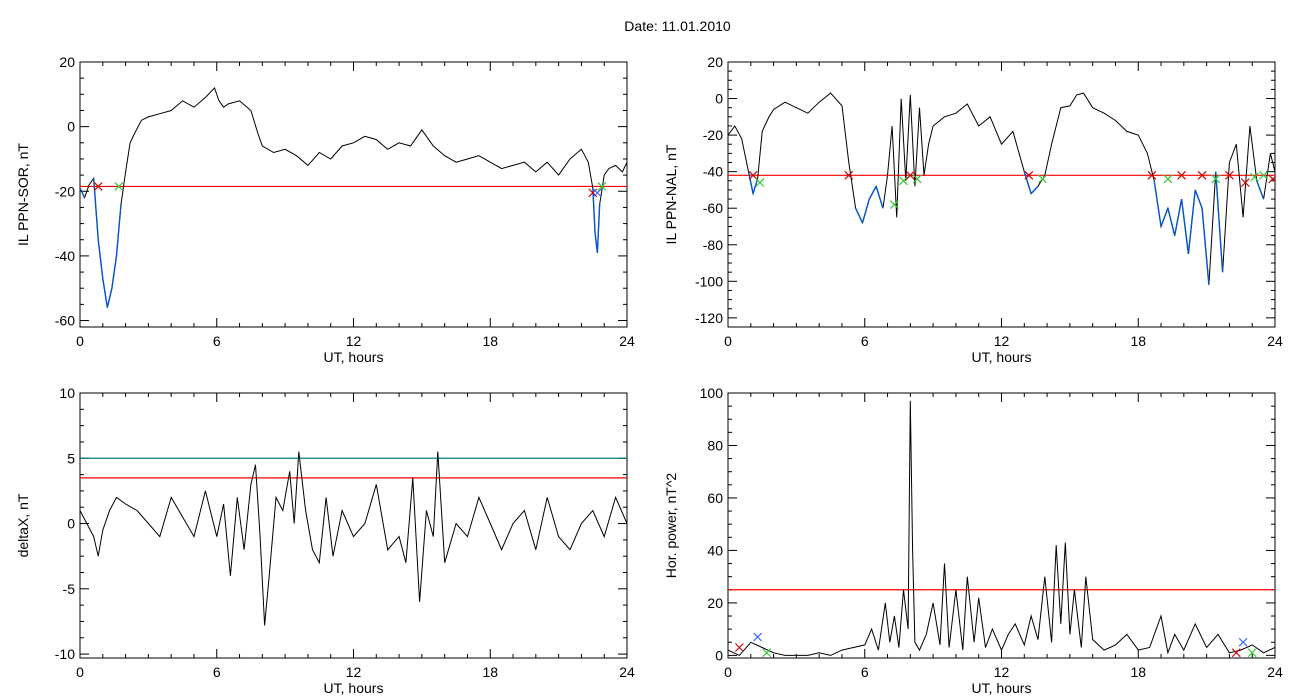  What do you see at coordinates (713, 245) in the screenshot?
I see `y-tick-label: -80` at bounding box center [713, 245].